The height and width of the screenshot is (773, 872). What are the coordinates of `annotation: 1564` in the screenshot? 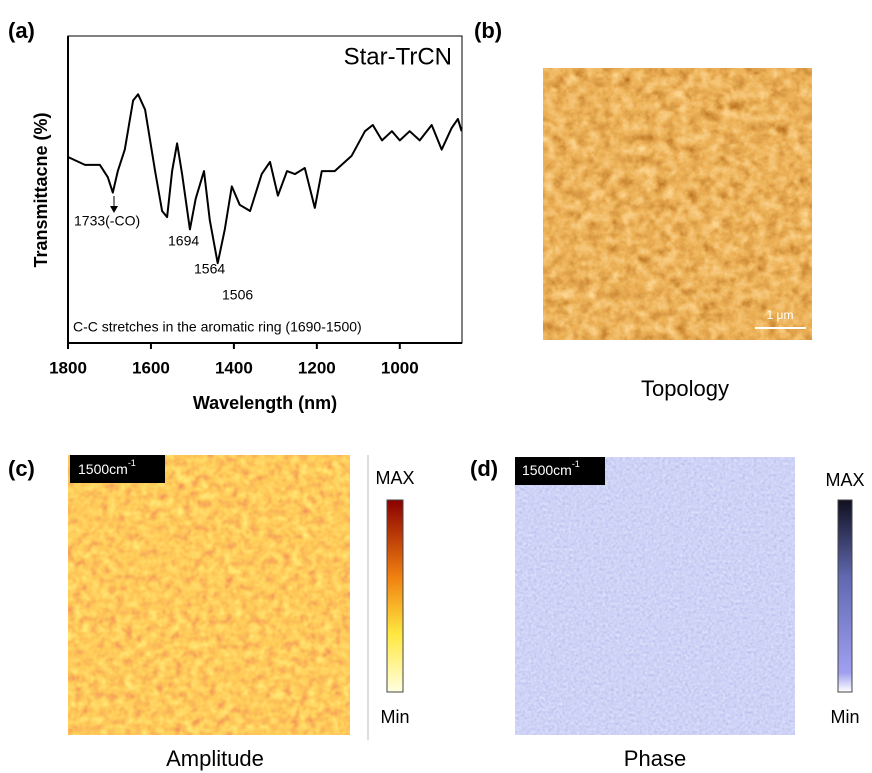 It's located at (209, 269).